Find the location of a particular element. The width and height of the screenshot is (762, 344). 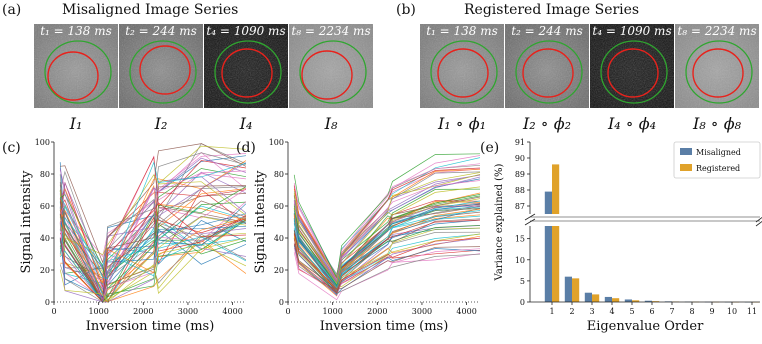

panel-a-title: Misaligned Image Series is located at coordinates (150, 10).